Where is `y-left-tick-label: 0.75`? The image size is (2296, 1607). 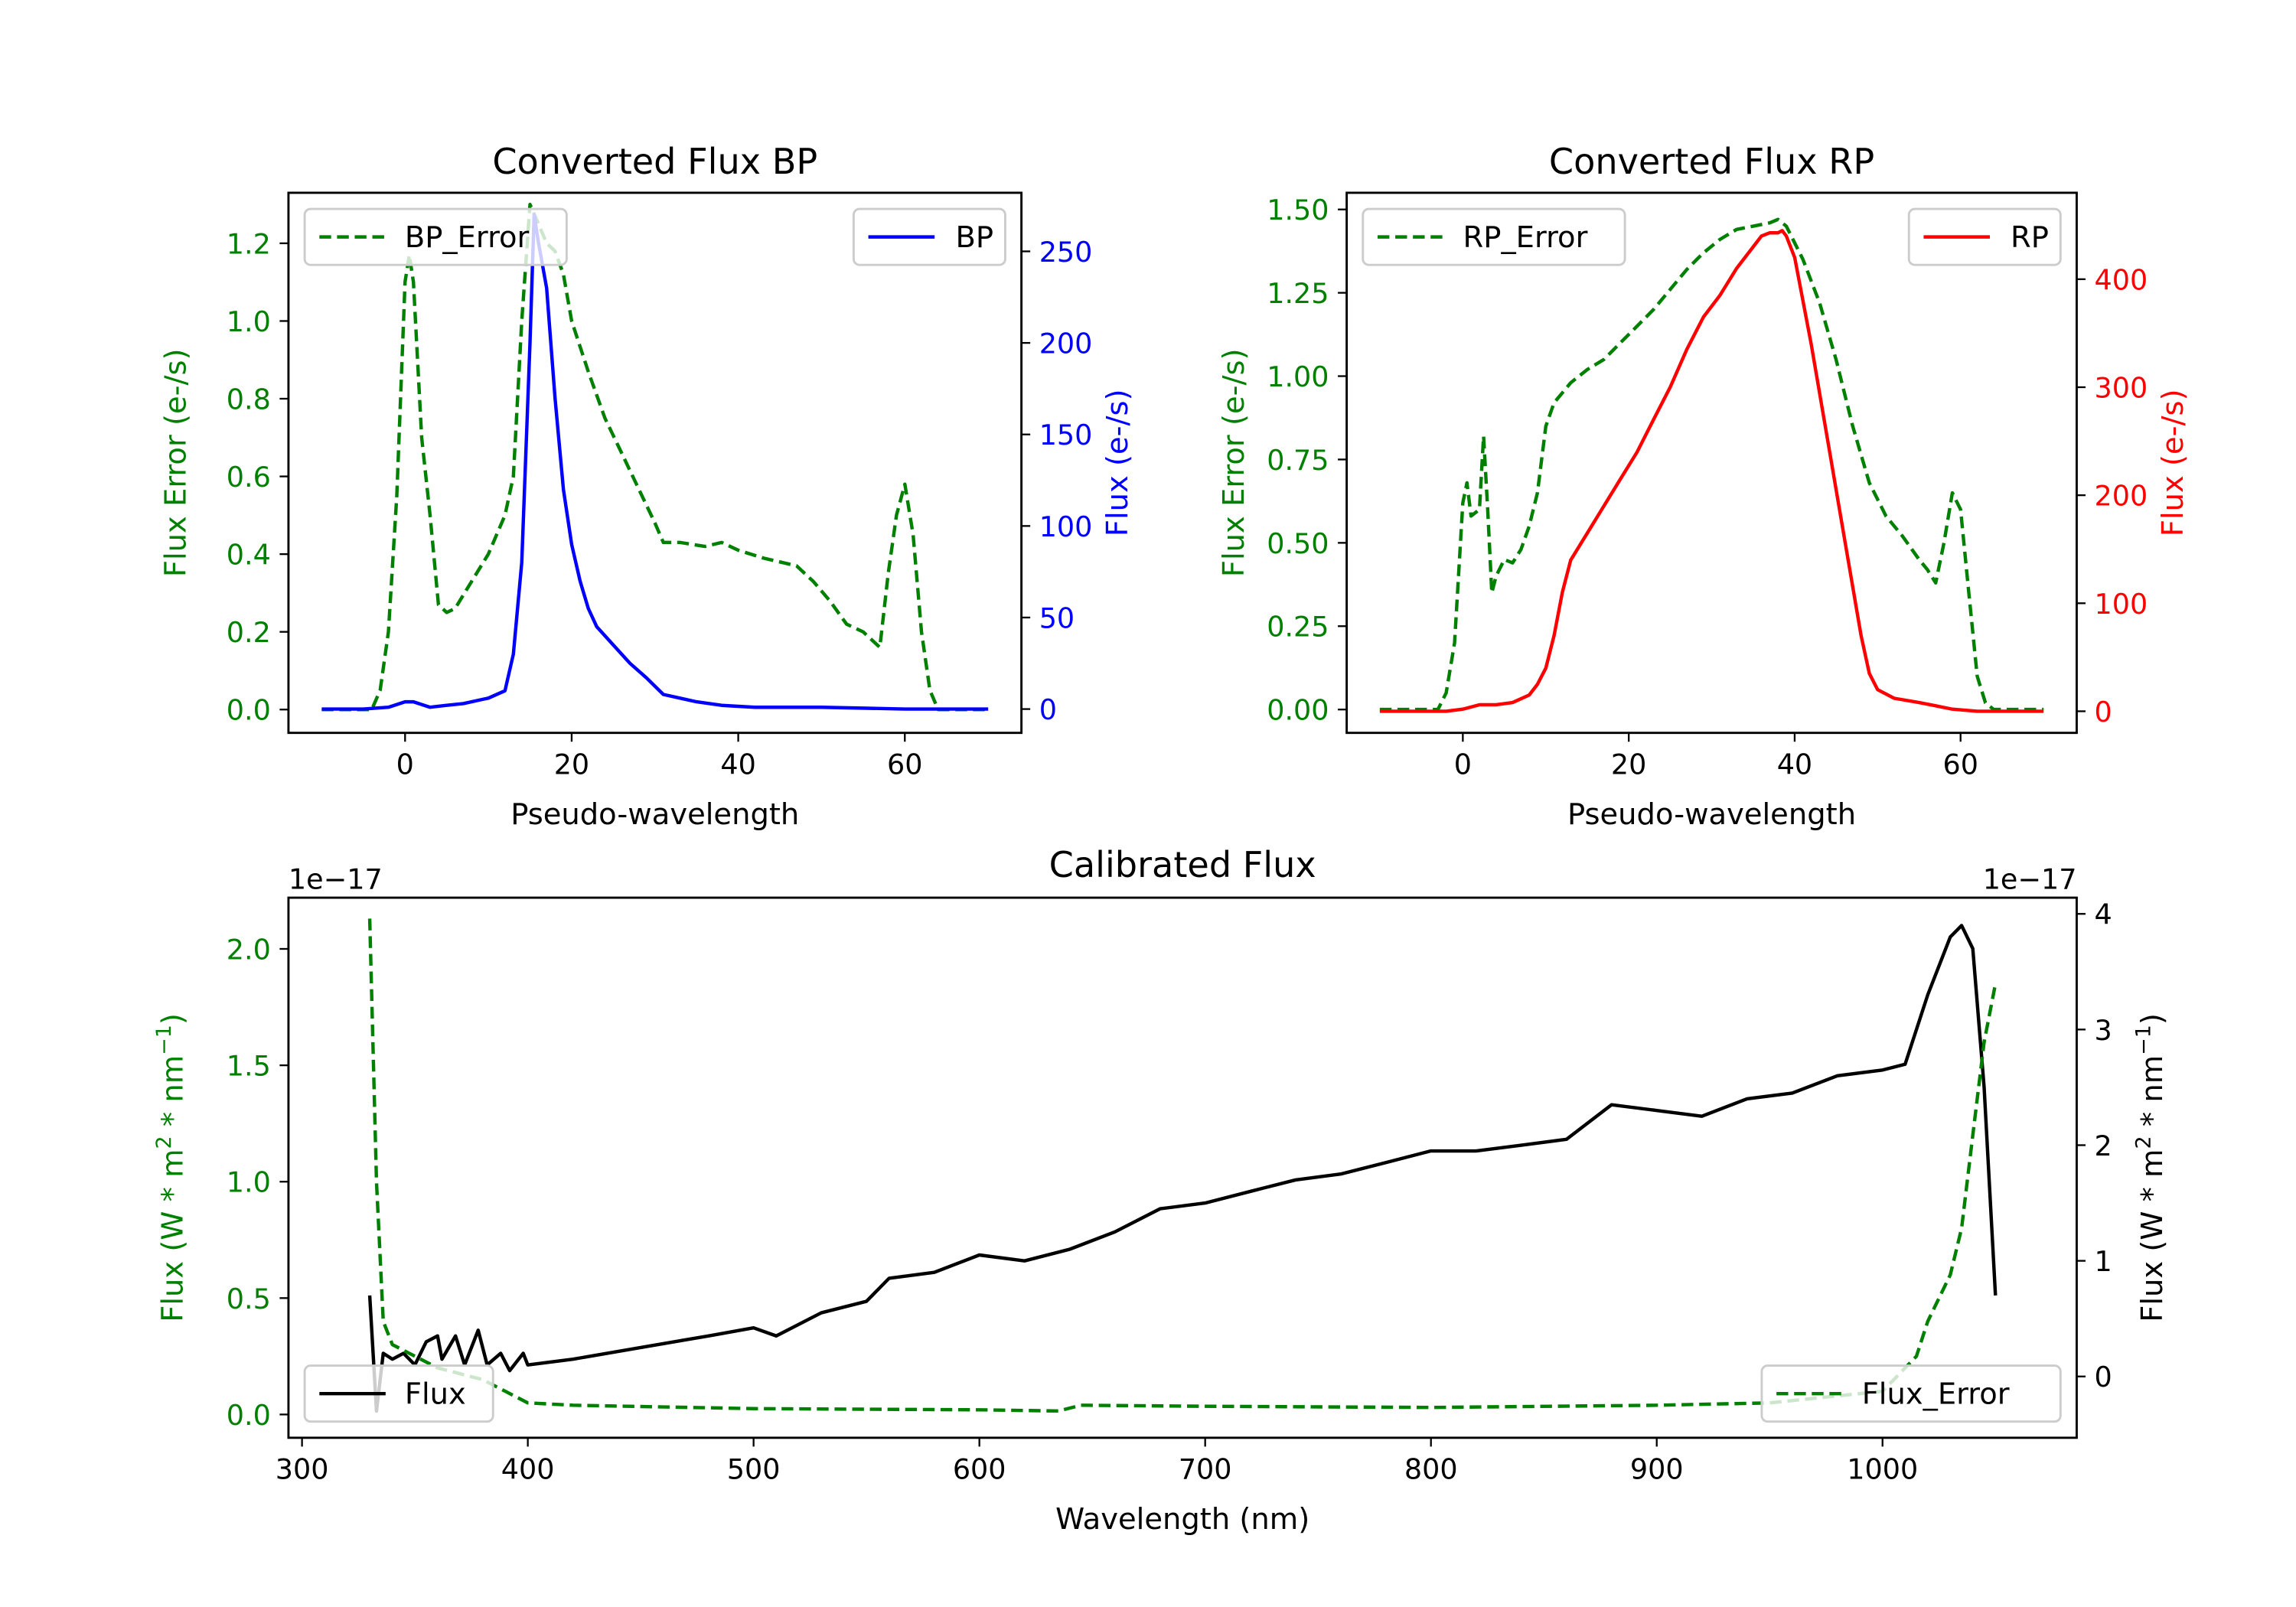
y-left-tick-label: 0.75 is located at coordinates (1298, 460).